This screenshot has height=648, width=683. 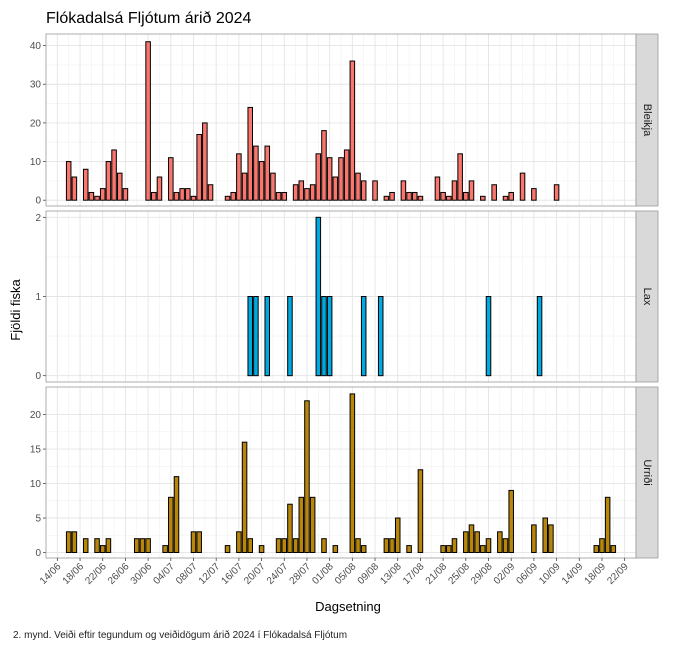 I want to click on facet-strip, so click(x=647, y=296).